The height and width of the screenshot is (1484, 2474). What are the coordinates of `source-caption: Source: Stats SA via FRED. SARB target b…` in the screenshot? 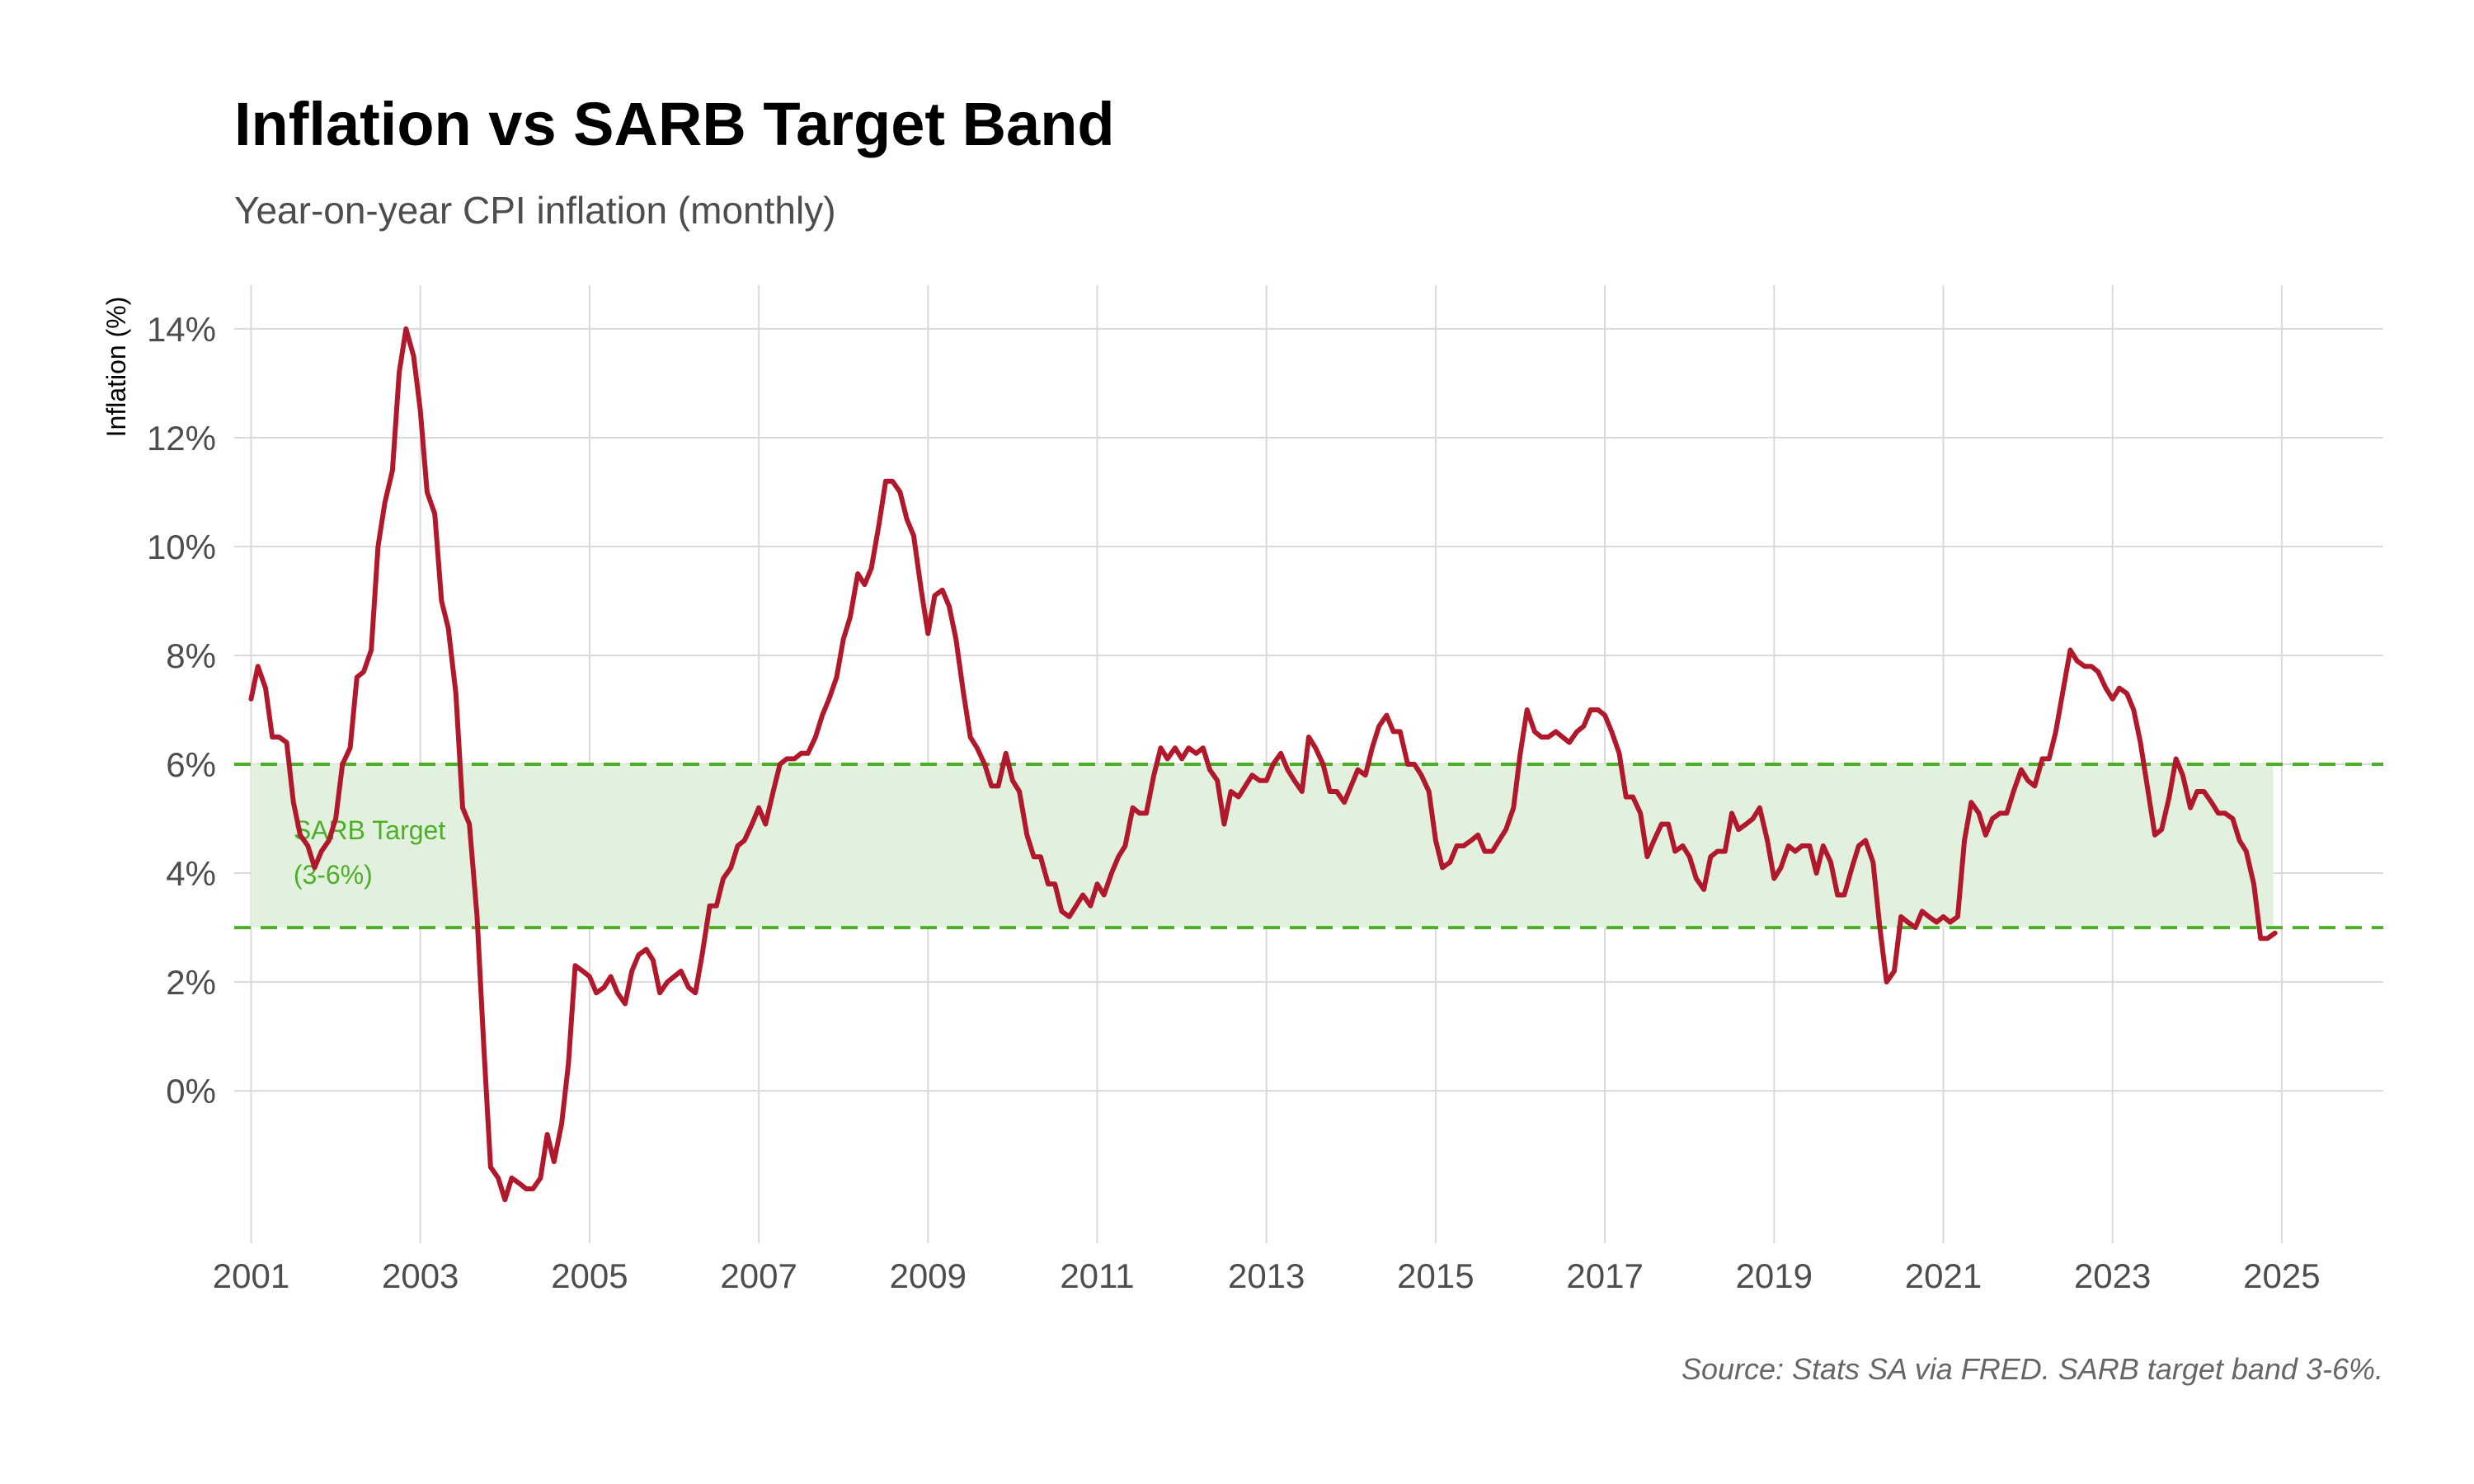 It's located at (2032, 1369).